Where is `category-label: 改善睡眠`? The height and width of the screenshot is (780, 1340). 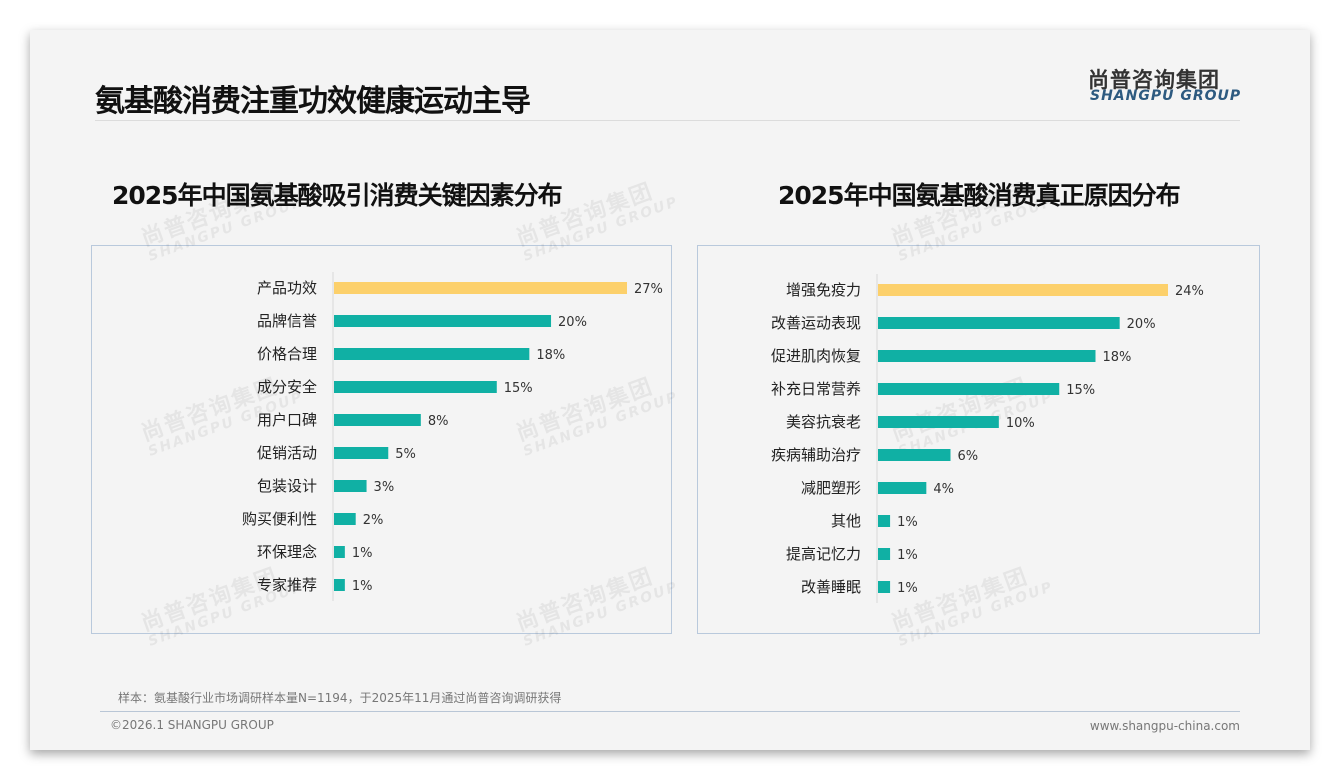 category-label: 改善睡眠 is located at coordinates (831, 587).